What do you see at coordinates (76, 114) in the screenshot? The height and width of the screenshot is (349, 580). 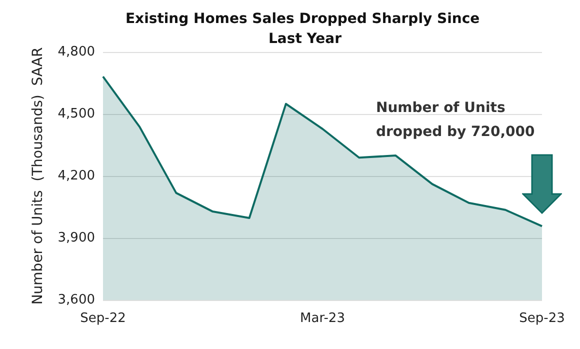 I see `y-tick-label: 4,500` at bounding box center [76, 114].